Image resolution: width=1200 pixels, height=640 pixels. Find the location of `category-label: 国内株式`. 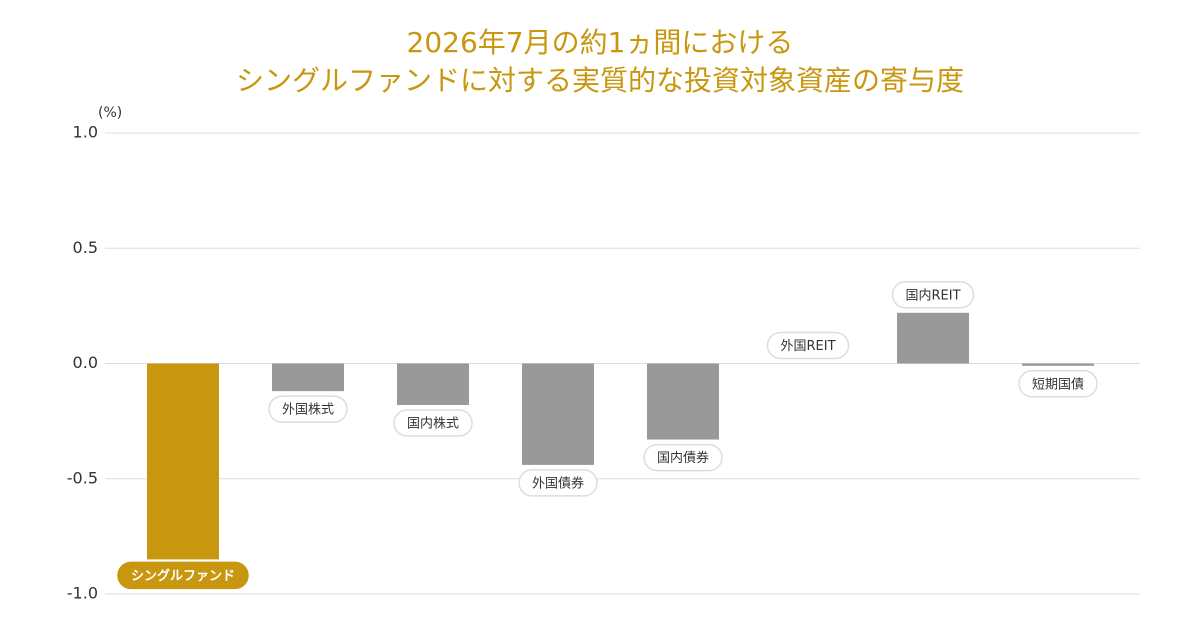

category-label: 国内株式 is located at coordinates (433, 423).